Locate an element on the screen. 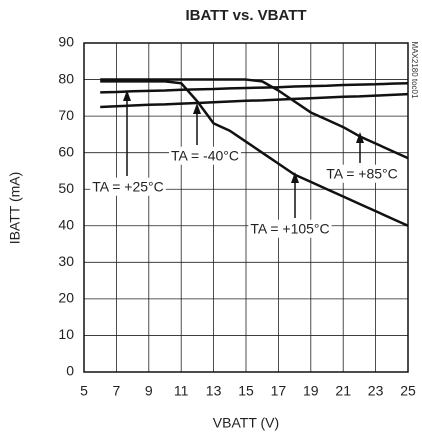 The width and height of the screenshot is (422, 438). watermark: MAX2180 toc01 is located at coordinates (414, 70).